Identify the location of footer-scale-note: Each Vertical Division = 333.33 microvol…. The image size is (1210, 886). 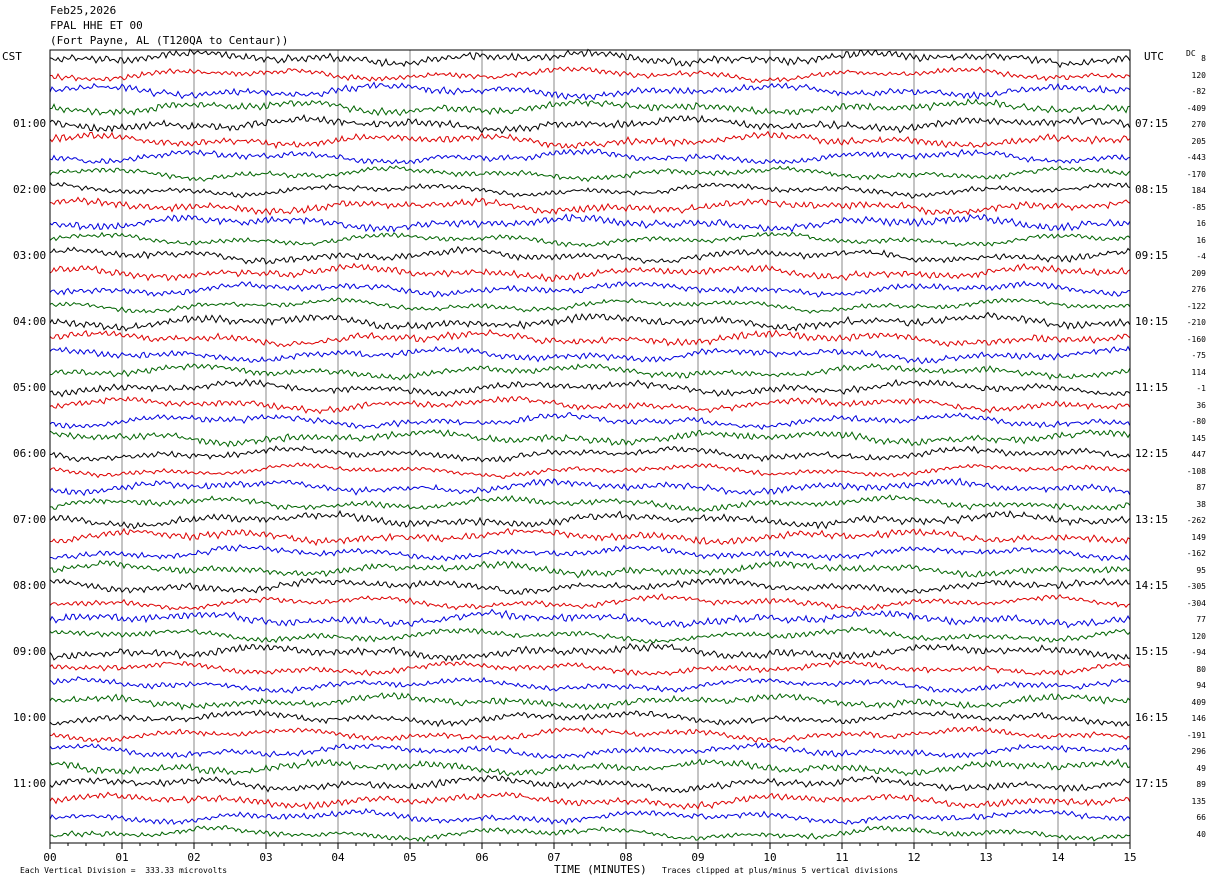
(124, 870).